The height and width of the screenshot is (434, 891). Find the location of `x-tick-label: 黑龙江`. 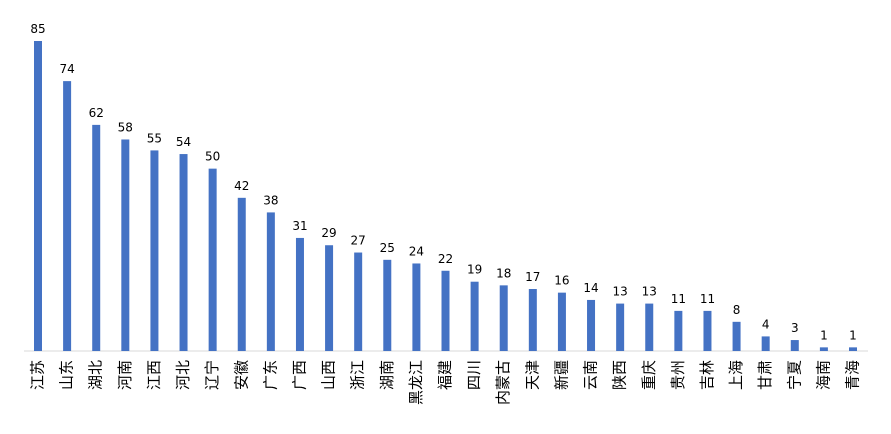

x-tick-label: 黑龙江 is located at coordinates (416, 382).